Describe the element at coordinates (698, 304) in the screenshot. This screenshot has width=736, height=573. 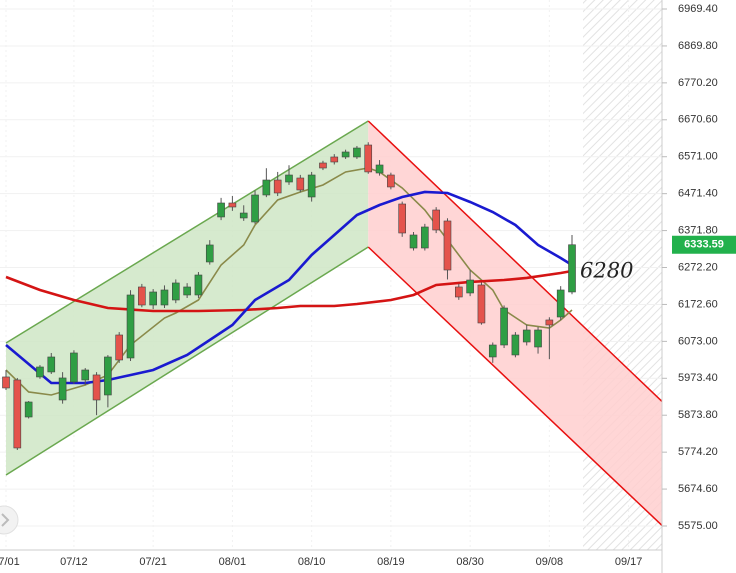
I see `y-tick-label: 6172.60` at that location.